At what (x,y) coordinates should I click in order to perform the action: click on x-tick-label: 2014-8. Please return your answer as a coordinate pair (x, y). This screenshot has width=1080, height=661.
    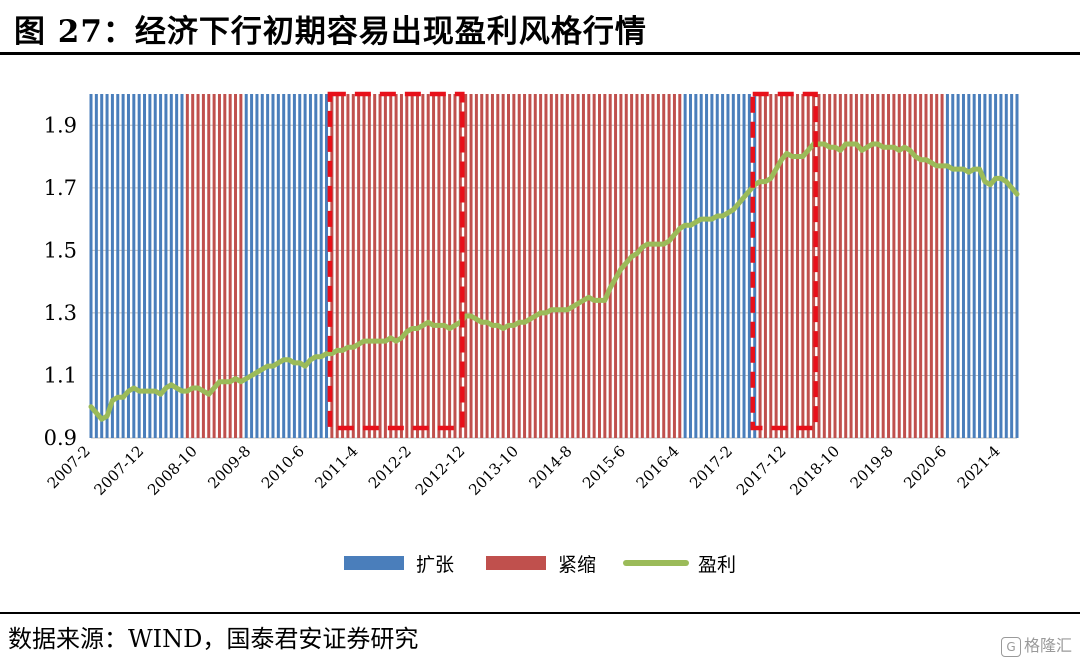
    Looking at the image, I should click on (551, 467).